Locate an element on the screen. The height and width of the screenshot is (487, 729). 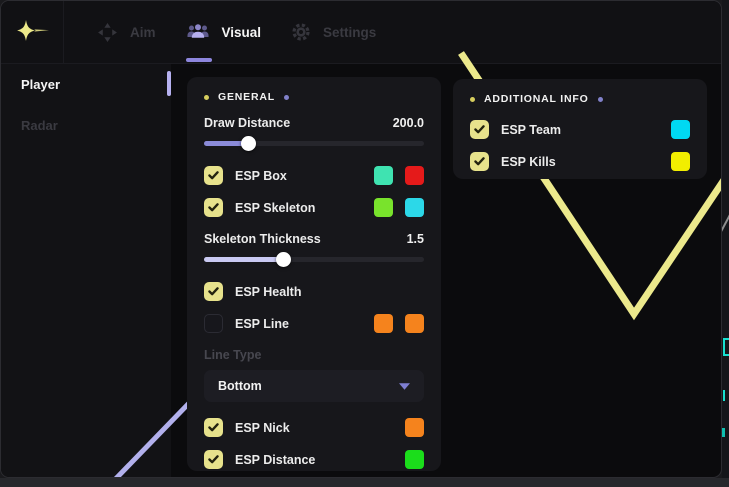
esp-skeleton-label: ESP Skeleton is located at coordinates (275, 207).